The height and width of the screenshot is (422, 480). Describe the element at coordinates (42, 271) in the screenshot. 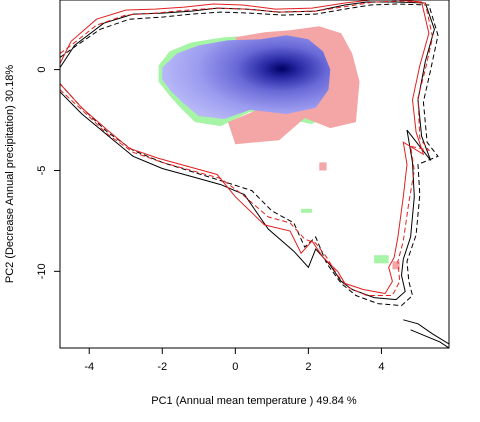

I see `y-tick-label: -10` at that location.